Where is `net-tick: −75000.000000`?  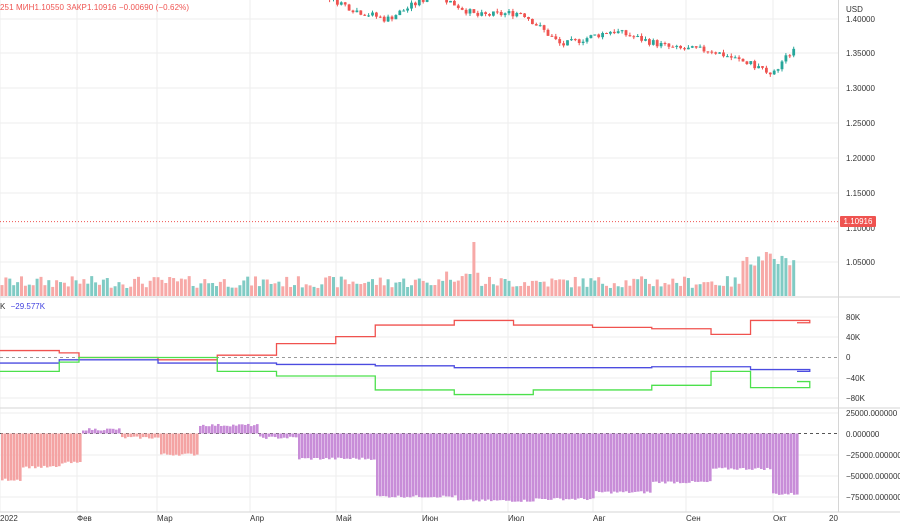
net-tick: −75000.000000 is located at coordinates (873, 497).